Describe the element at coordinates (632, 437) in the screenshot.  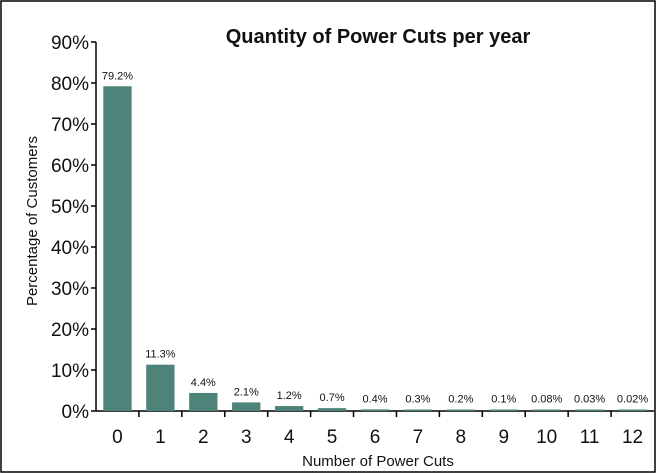
I see `x-tick-label: 12` at that location.